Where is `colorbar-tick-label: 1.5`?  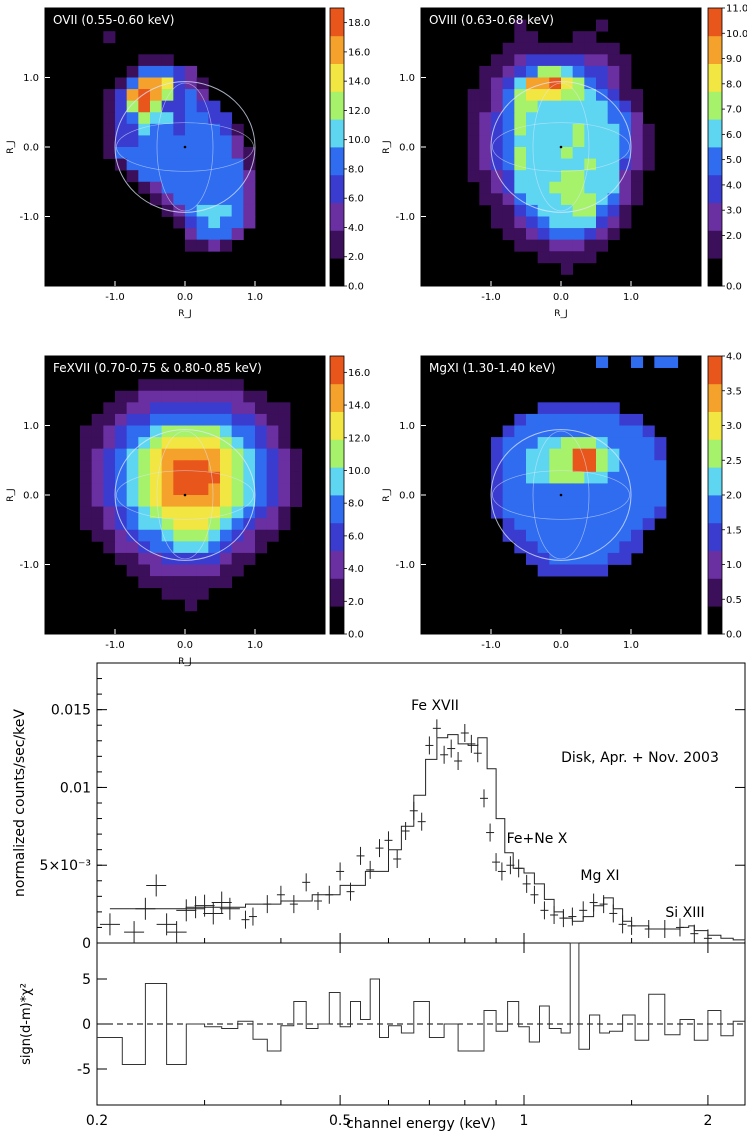
colorbar-tick-label: 1.5 is located at coordinates (734, 530).